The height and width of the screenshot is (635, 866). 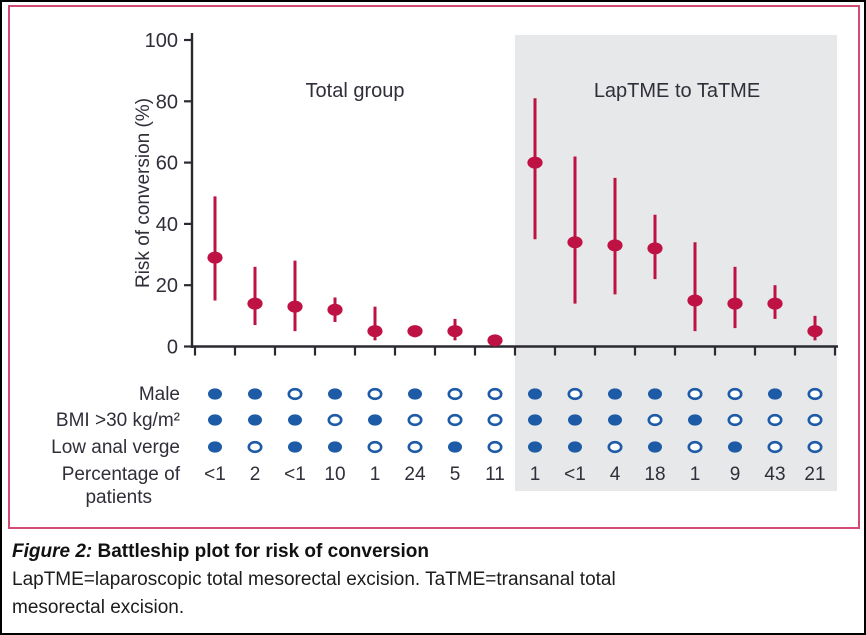 What do you see at coordinates (455, 474) in the screenshot?
I see `percentage-value: 5` at bounding box center [455, 474].